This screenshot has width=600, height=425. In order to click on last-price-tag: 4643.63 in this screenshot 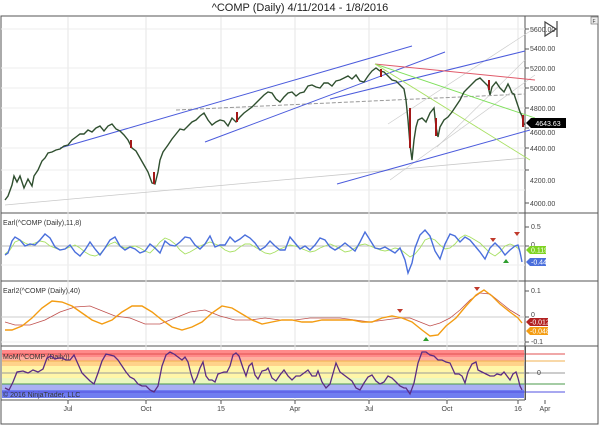, I will do `click(546, 123)`.